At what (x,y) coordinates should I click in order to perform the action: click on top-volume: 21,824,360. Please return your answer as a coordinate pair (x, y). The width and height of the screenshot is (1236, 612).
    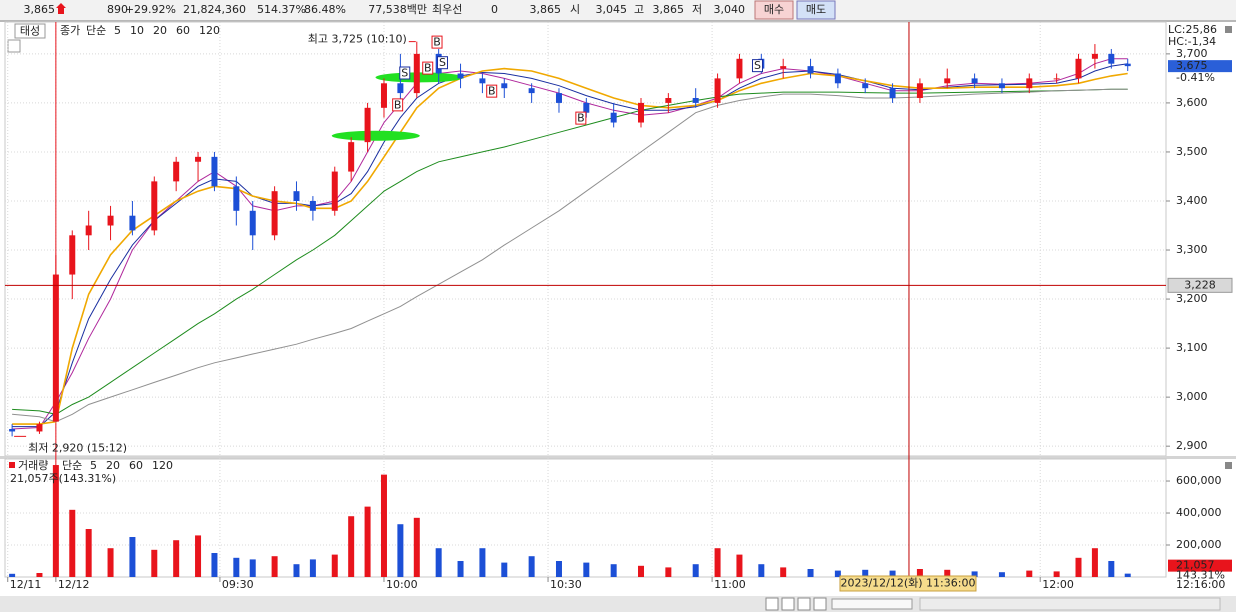
    Looking at the image, I should click on (214, 9).